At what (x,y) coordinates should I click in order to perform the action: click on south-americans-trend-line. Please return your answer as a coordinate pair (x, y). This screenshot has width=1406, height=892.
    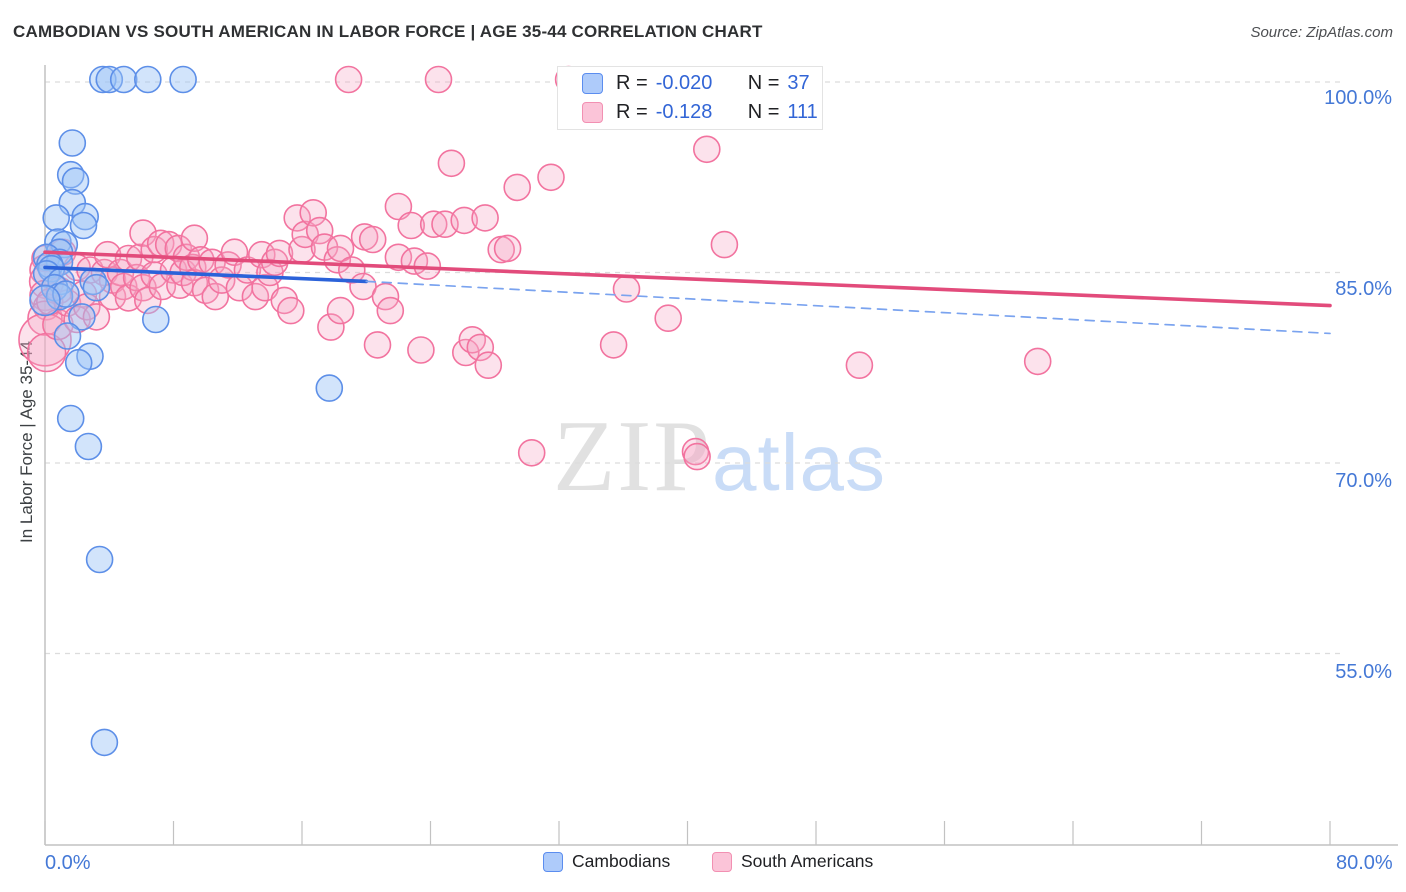
    Looking at the image, I should click on (687, 279).